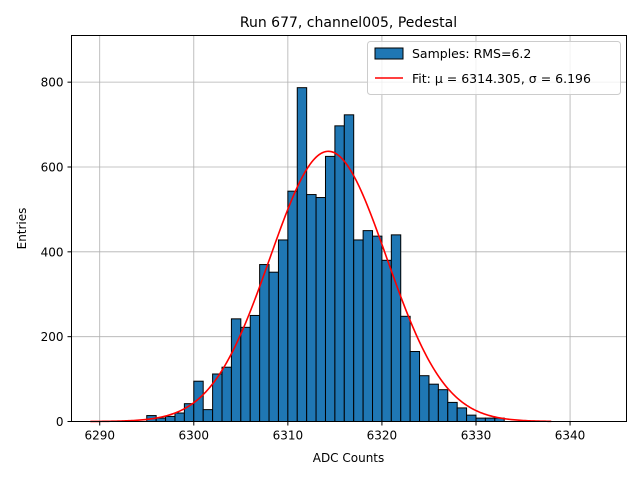 This screenshot has width=640, height=480. What do you see at coordinates (52, 167) in the screenshot?
I see `y-tick-label: 600` at bounding box center [52, 167].